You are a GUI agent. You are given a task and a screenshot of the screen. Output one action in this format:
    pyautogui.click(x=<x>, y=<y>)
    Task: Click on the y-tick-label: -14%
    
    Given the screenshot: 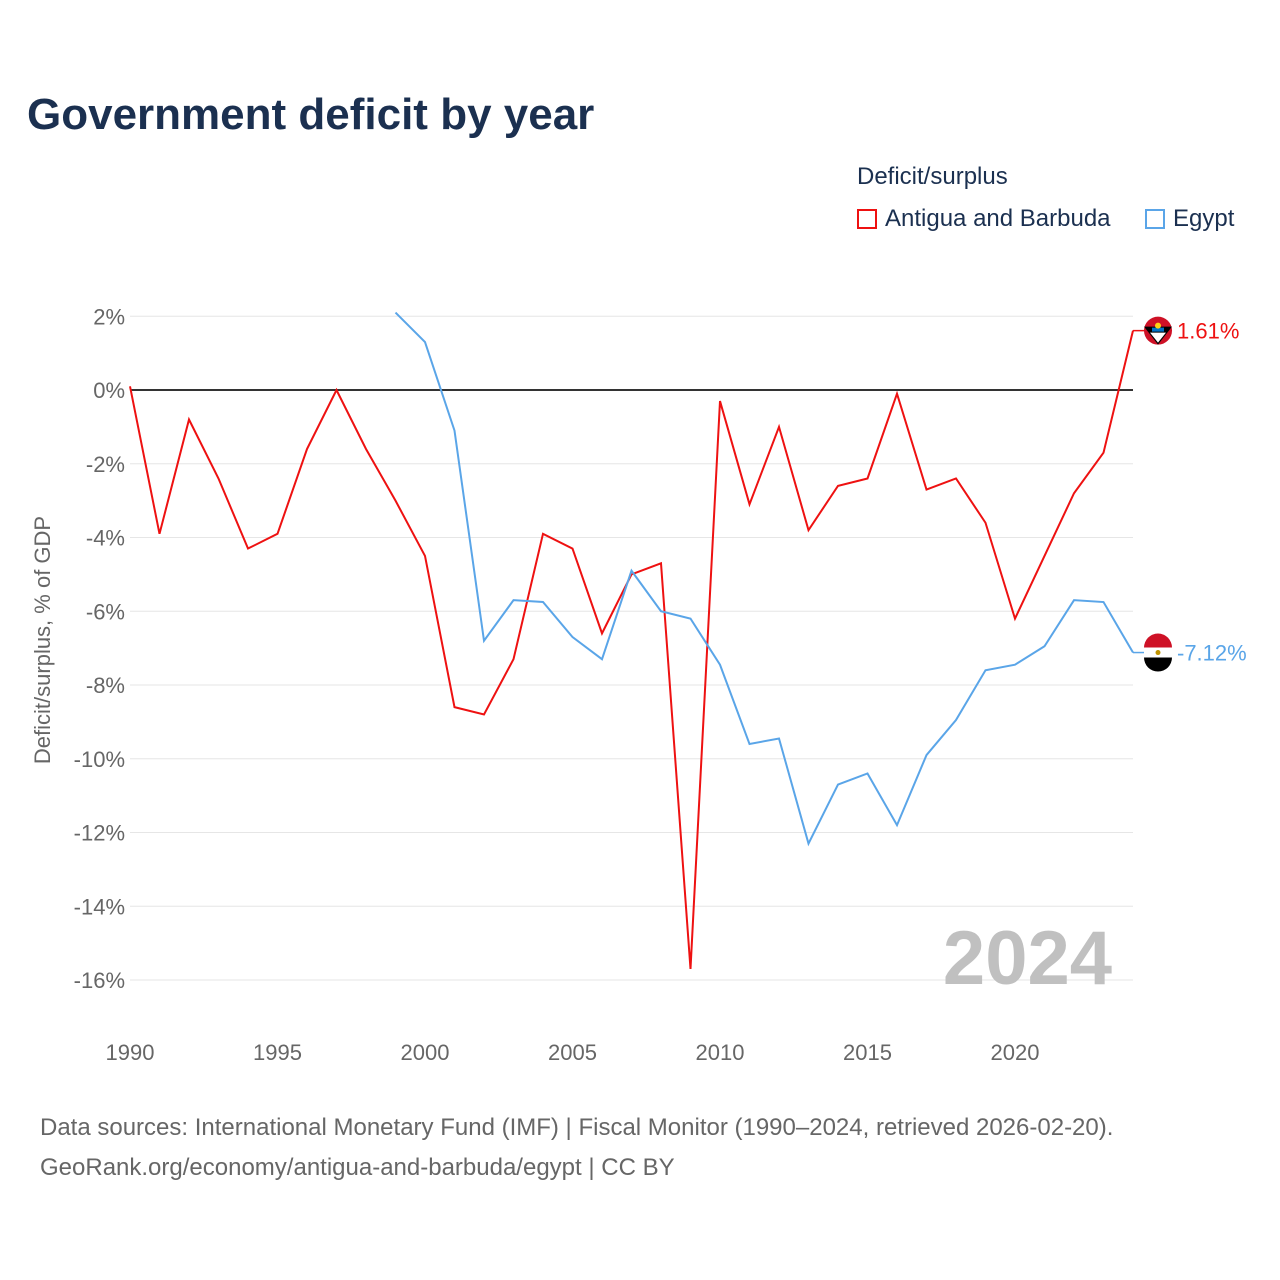 What is the action you would take?
    pyautogui.click(x=99, y=906)
    